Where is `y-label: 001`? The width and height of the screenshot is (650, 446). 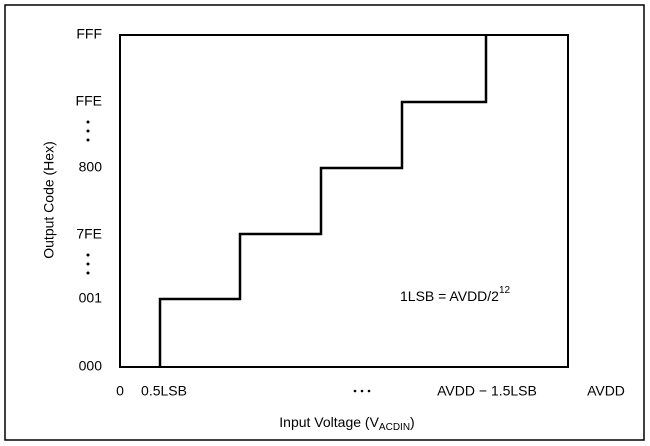
y-label: 001 is located at coordinates (91, 298).